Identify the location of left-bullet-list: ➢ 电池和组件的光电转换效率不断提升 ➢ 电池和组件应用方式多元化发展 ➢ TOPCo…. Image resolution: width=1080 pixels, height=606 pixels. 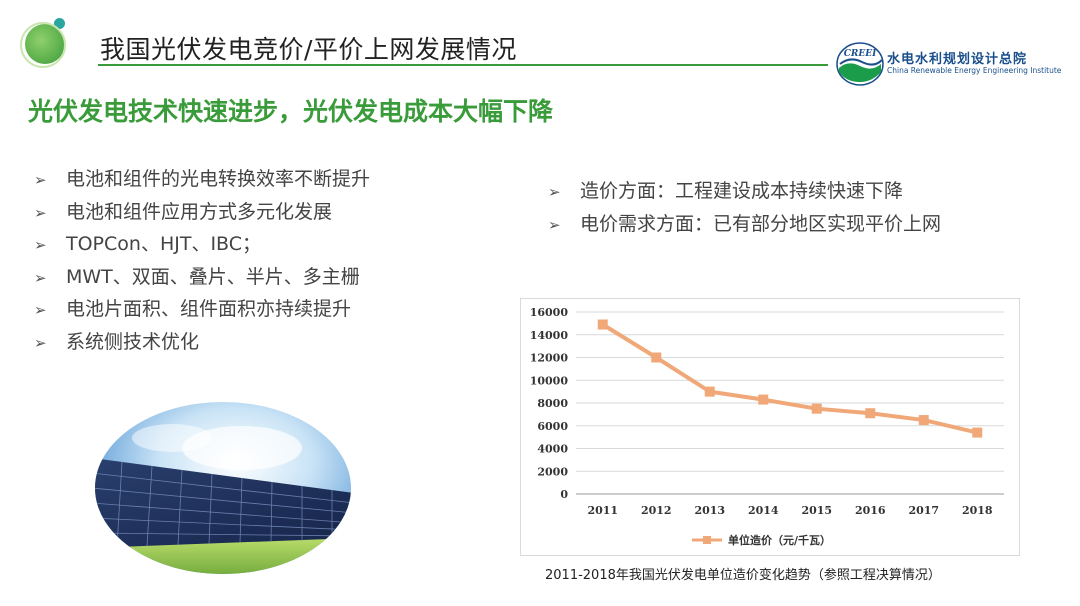
(202, 261).